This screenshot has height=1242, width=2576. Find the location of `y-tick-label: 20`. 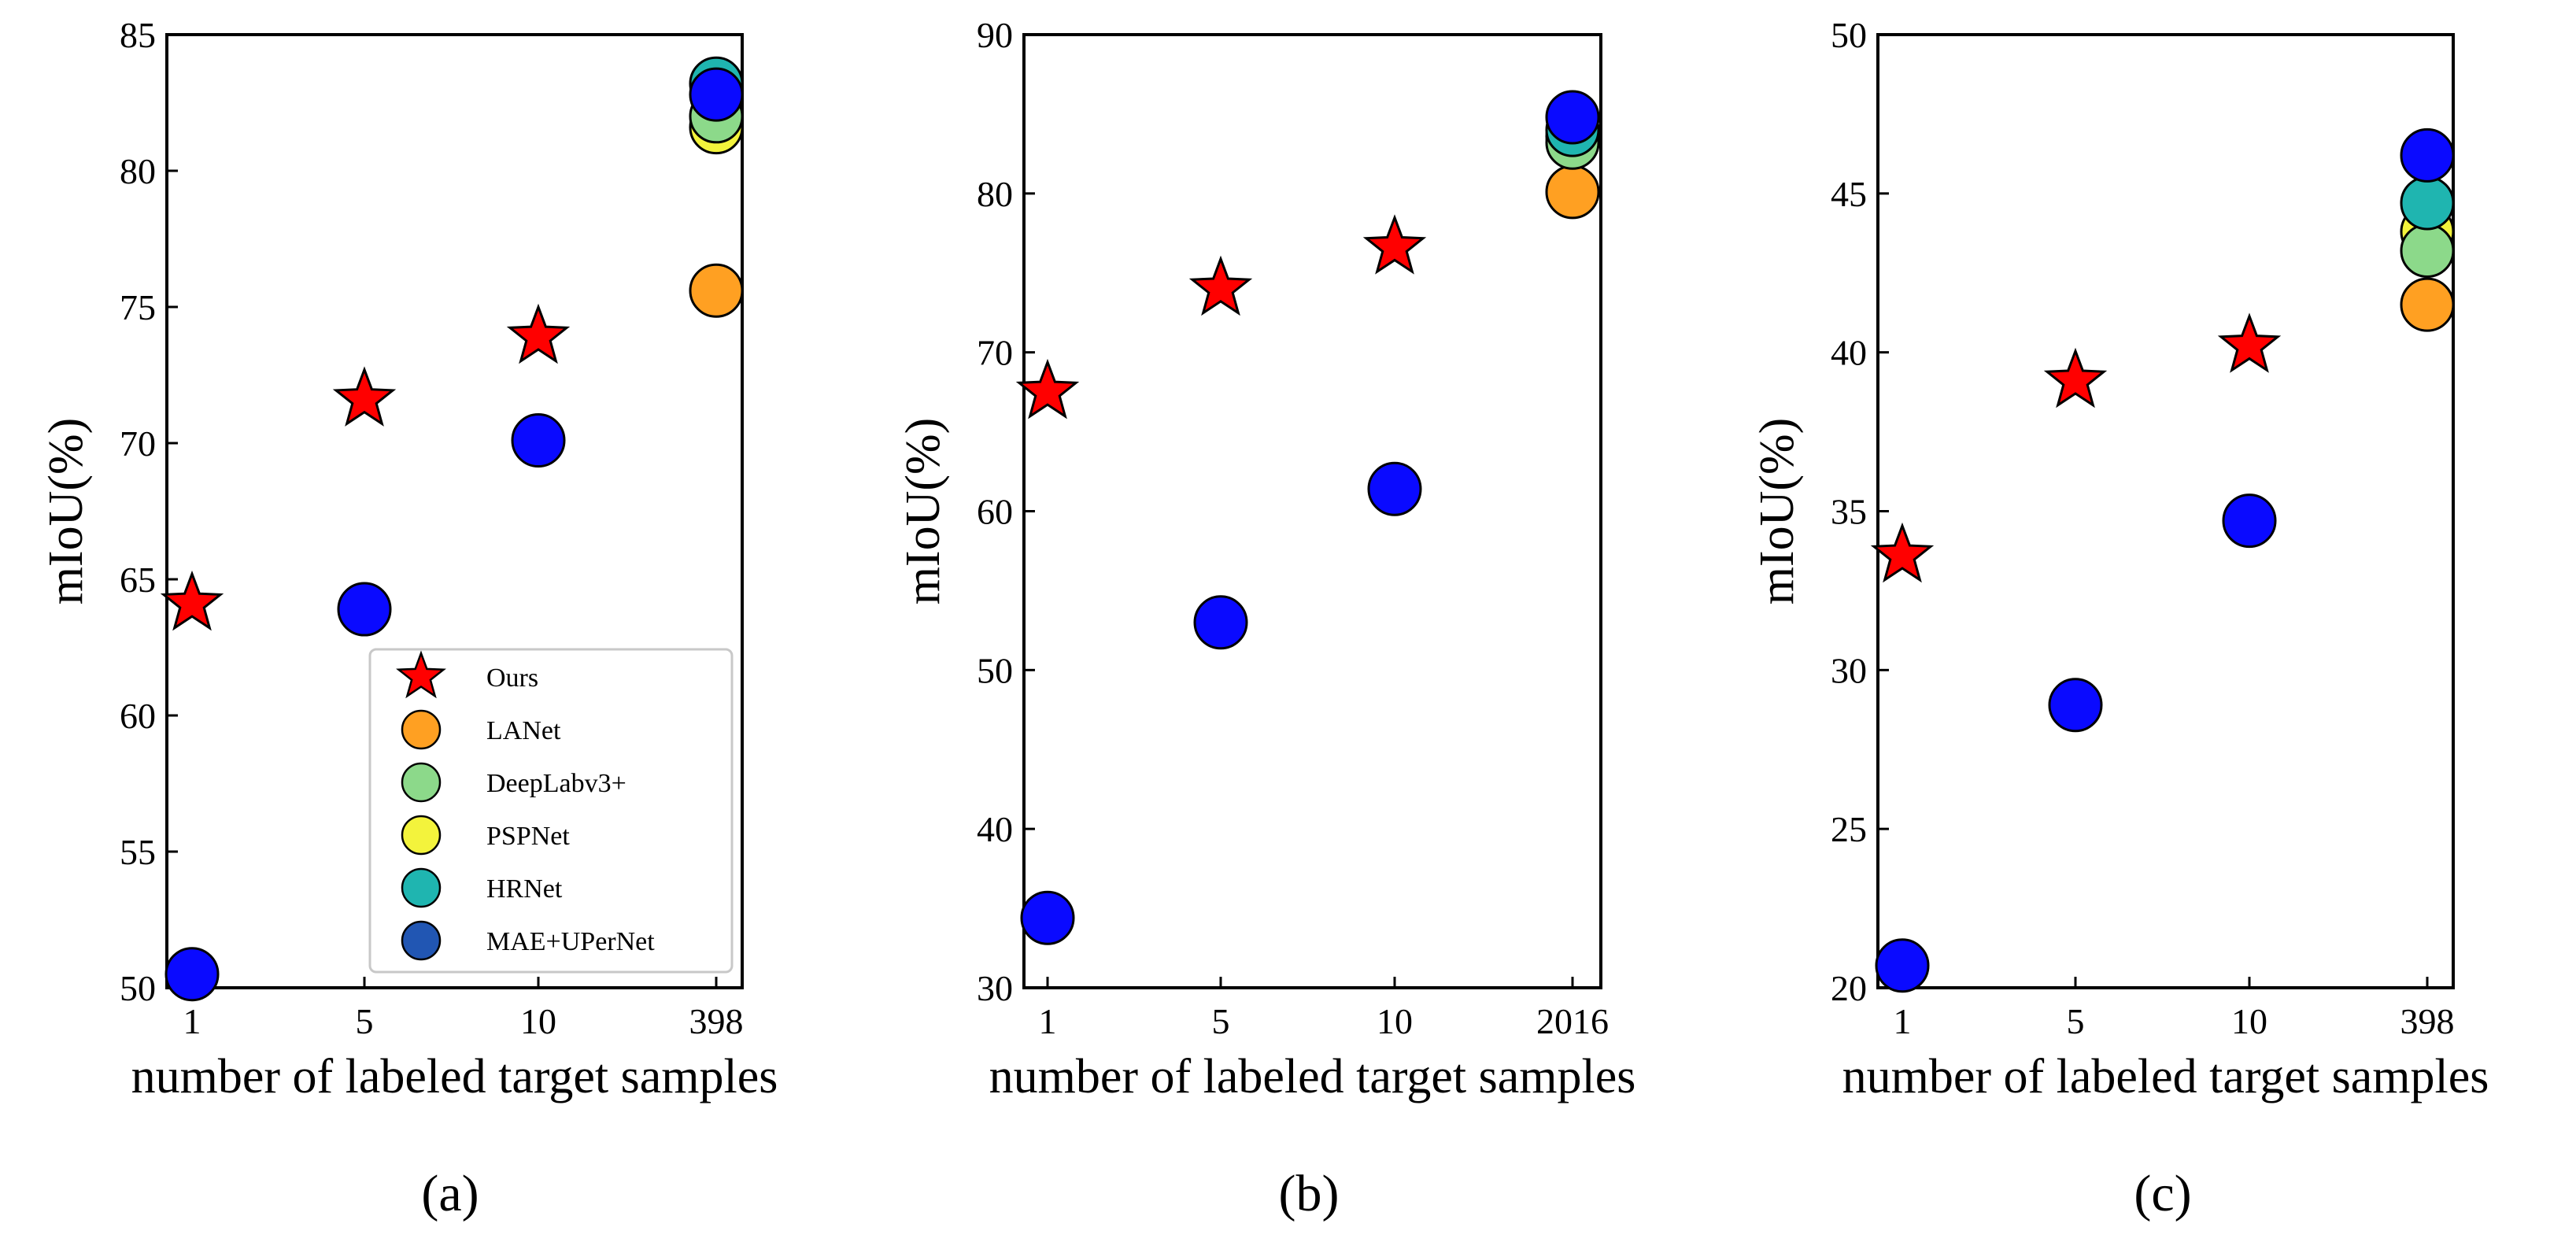

y-tick-label: 20 is located at coordinates (1849, 988).